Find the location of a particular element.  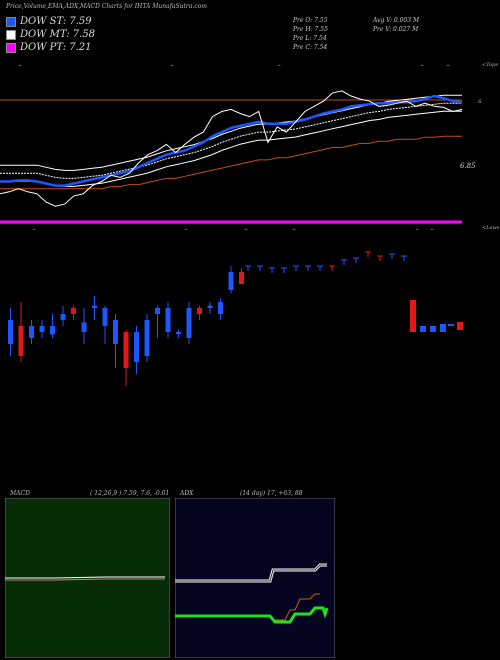

adx-bg is located at coordinates (255, 578).